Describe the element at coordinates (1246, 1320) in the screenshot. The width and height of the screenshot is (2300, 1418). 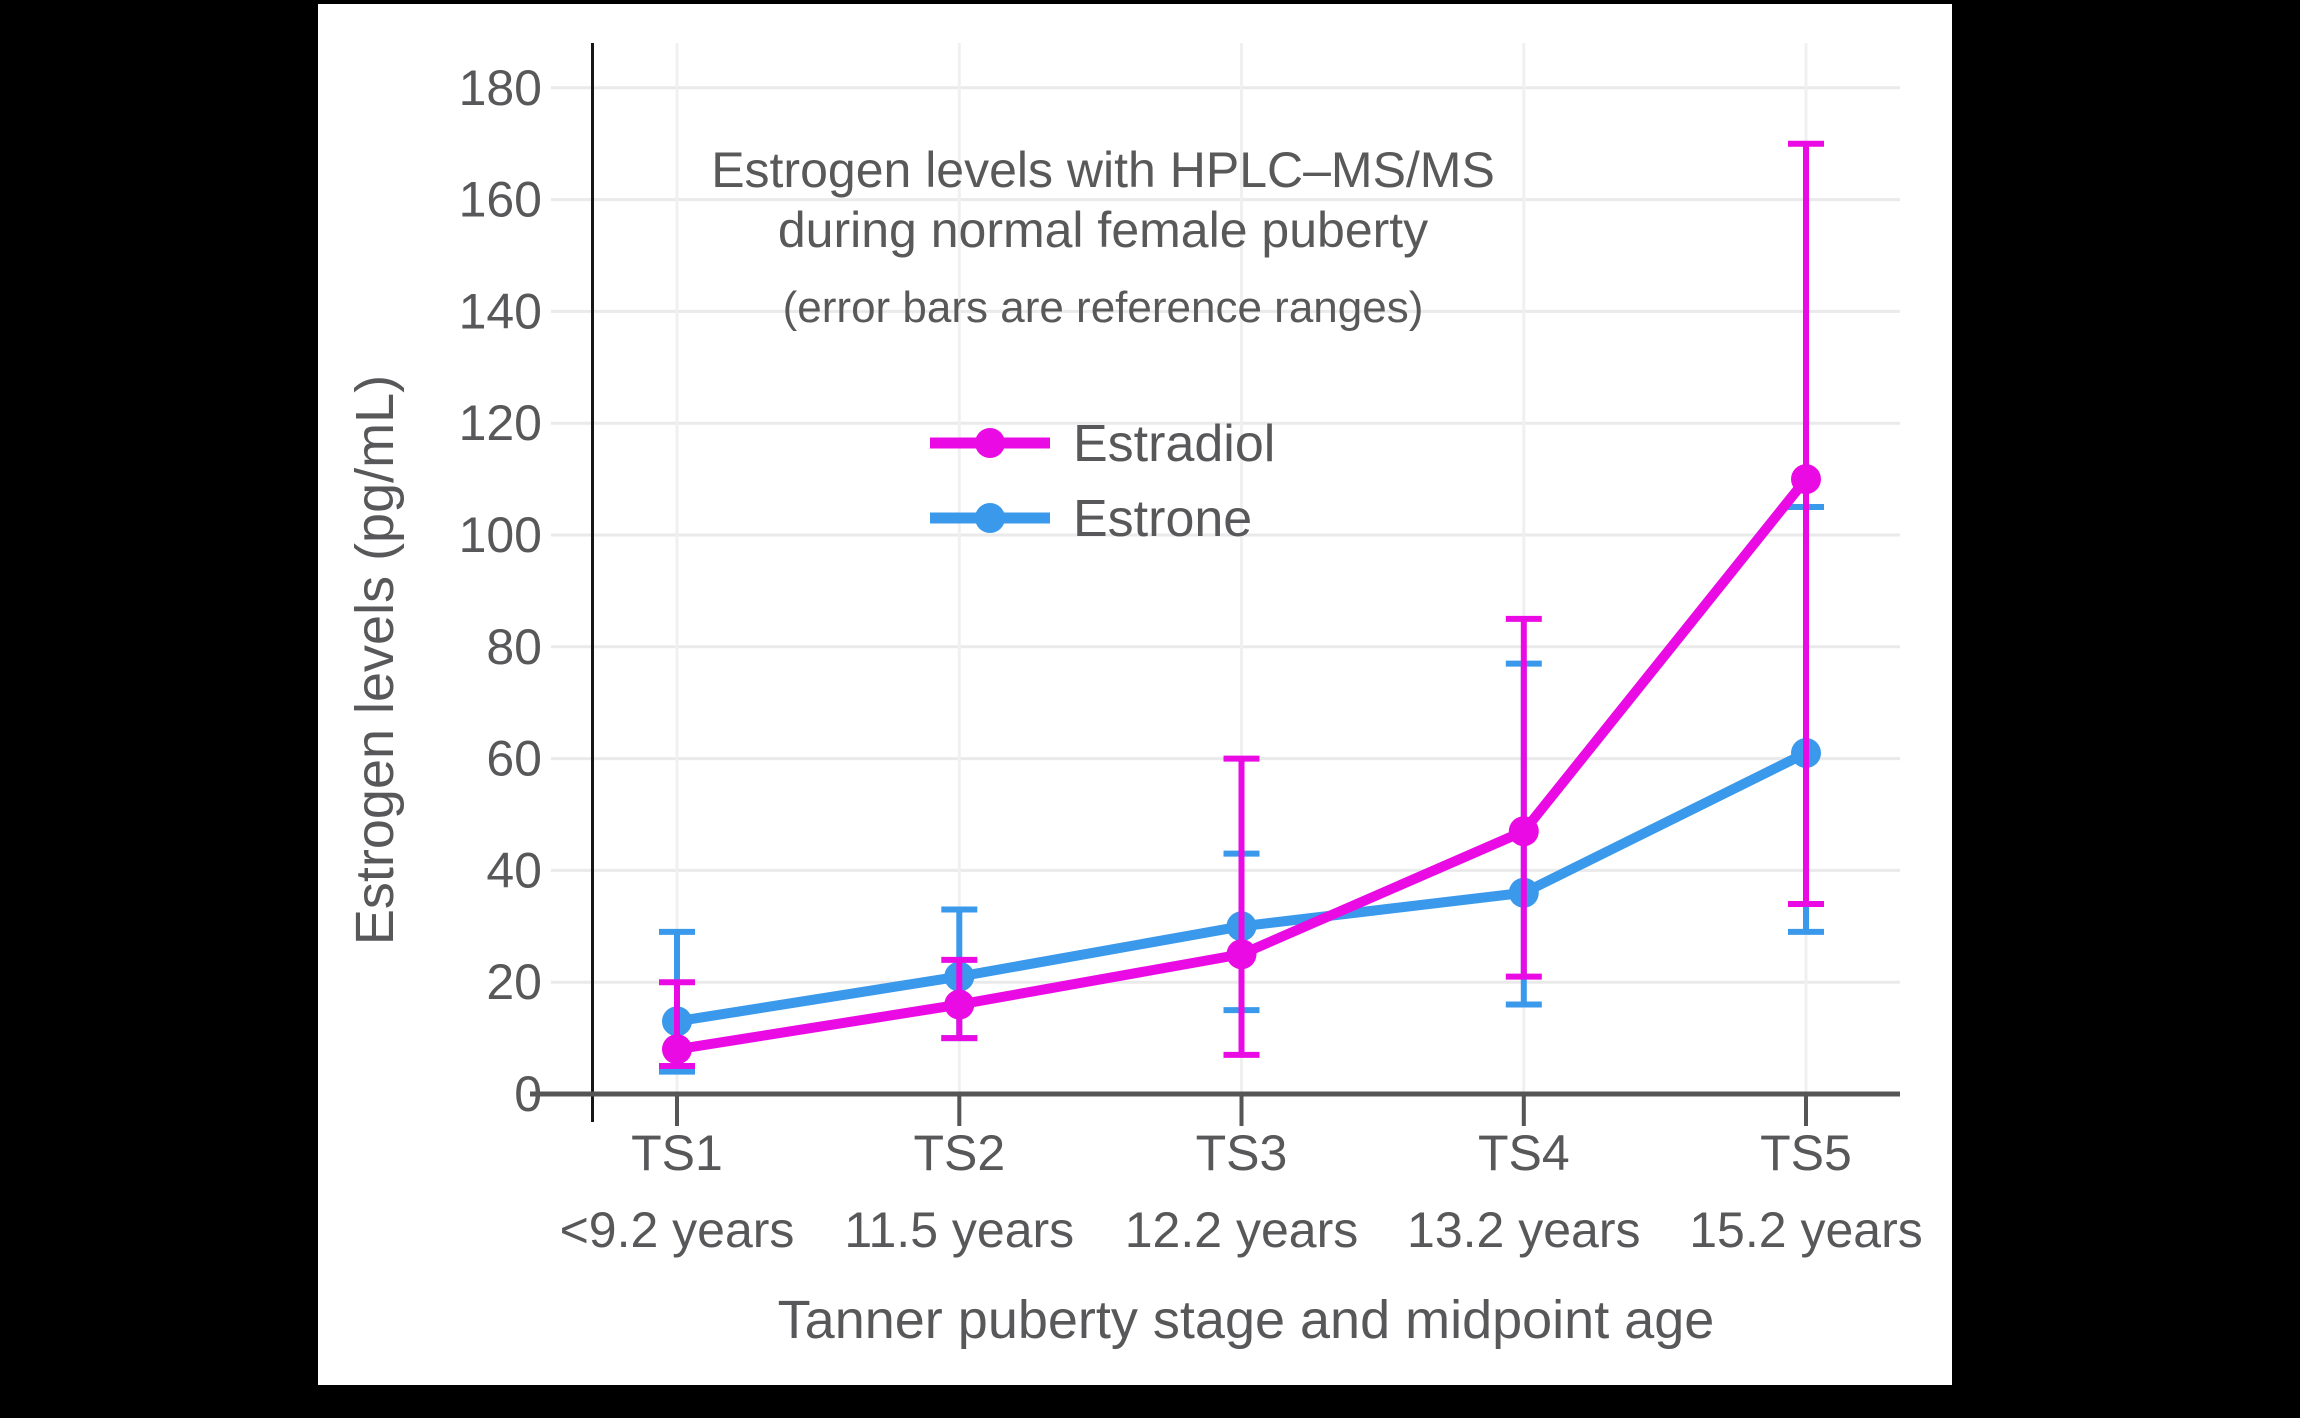
I see `x-axis-title: Tanner puberty stage and midpoint age` at that location.